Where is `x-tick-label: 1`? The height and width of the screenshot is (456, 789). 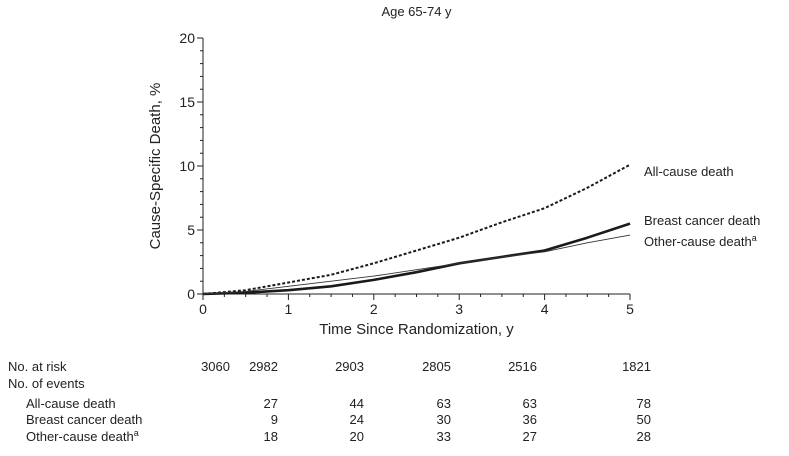 x-tick-label: 1 is located at coordinates (289, 309).